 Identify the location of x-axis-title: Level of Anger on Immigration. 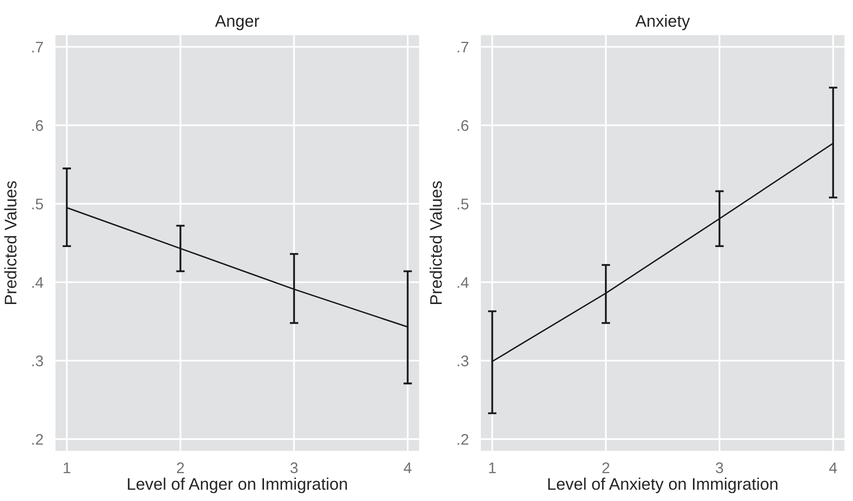
(237, 486).